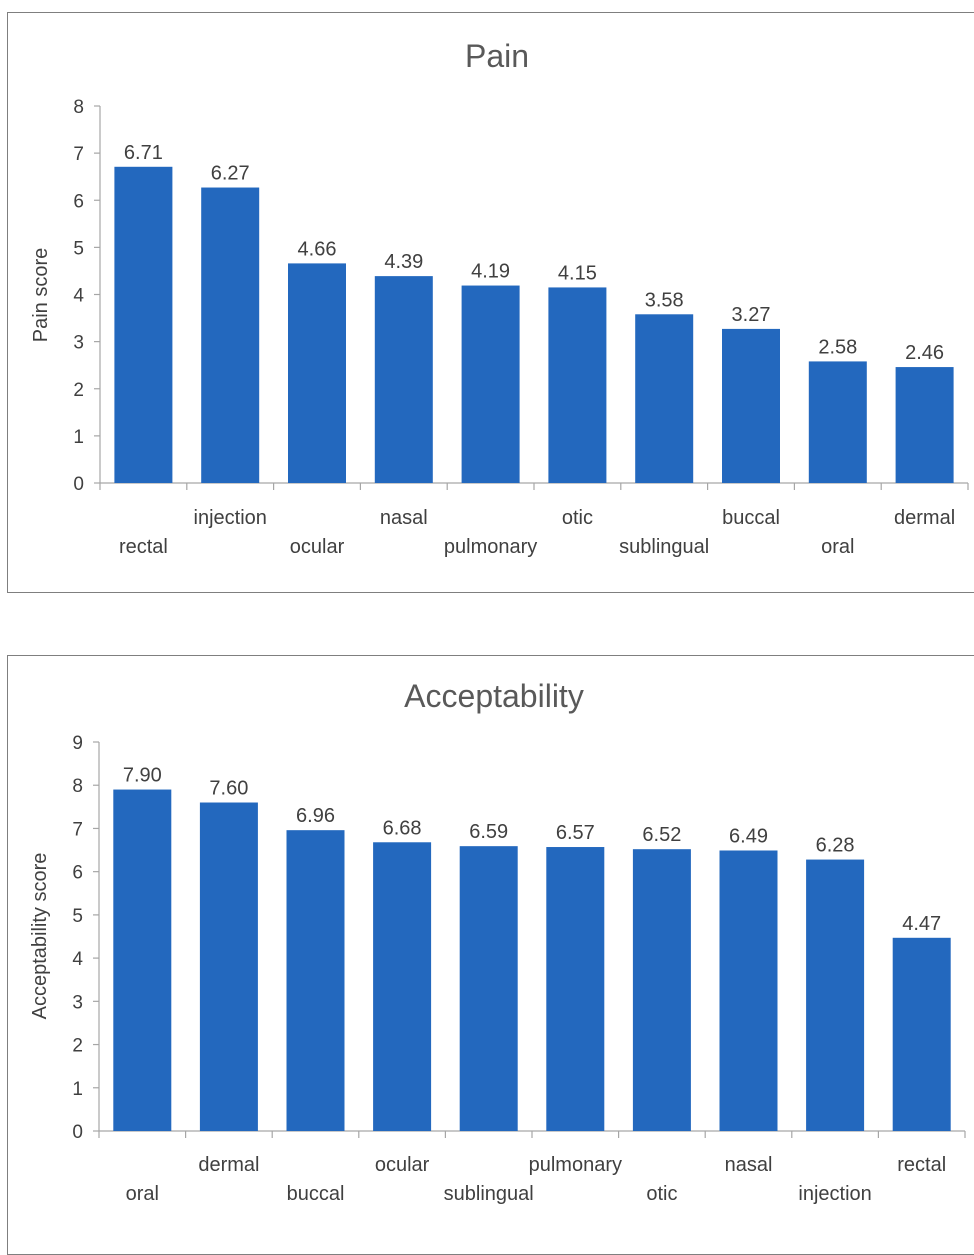  What do you see at coordinates (837, 347) in the screenshot?
I see `data-label: 2.58` at bounding box center [837, 347].